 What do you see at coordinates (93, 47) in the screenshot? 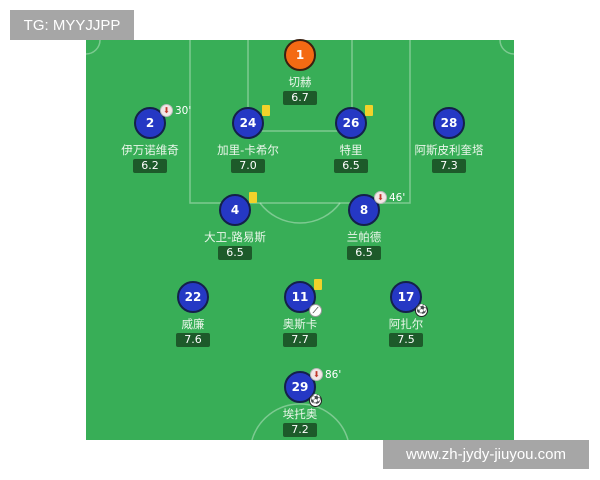
I see `corner-arc-left` at bounding box center [93, 47].